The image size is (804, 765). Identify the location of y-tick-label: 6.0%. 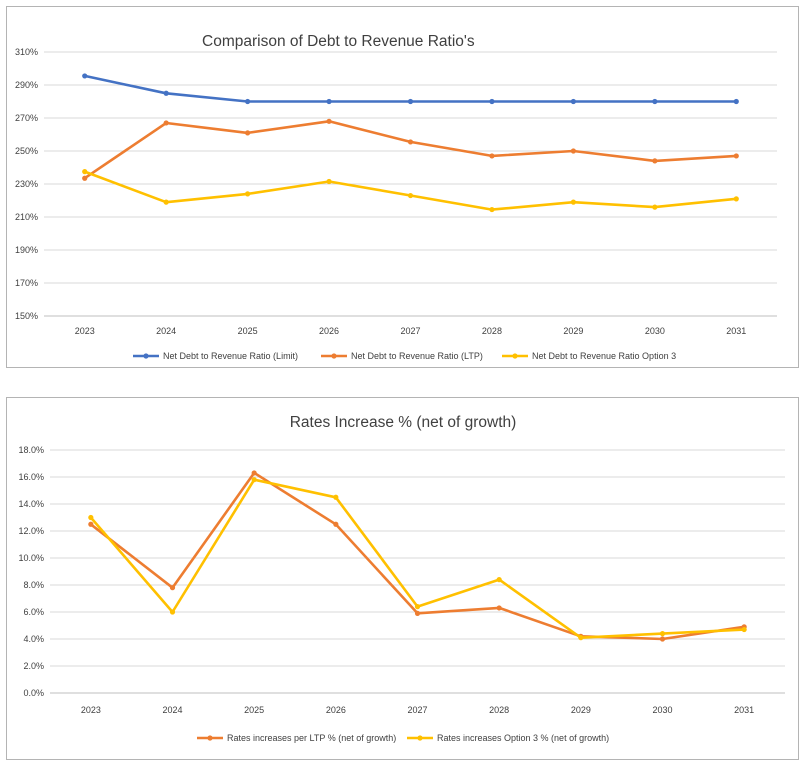
(33, 612).